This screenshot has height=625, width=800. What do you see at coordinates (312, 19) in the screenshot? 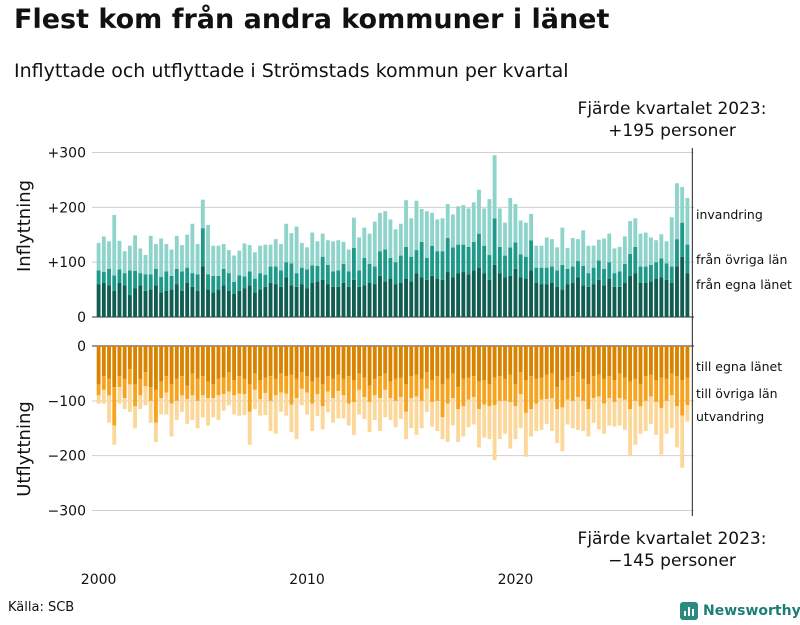
I see `chart-title: Flest kom från andra kommuner i länet` at bounding box center [312, 19].